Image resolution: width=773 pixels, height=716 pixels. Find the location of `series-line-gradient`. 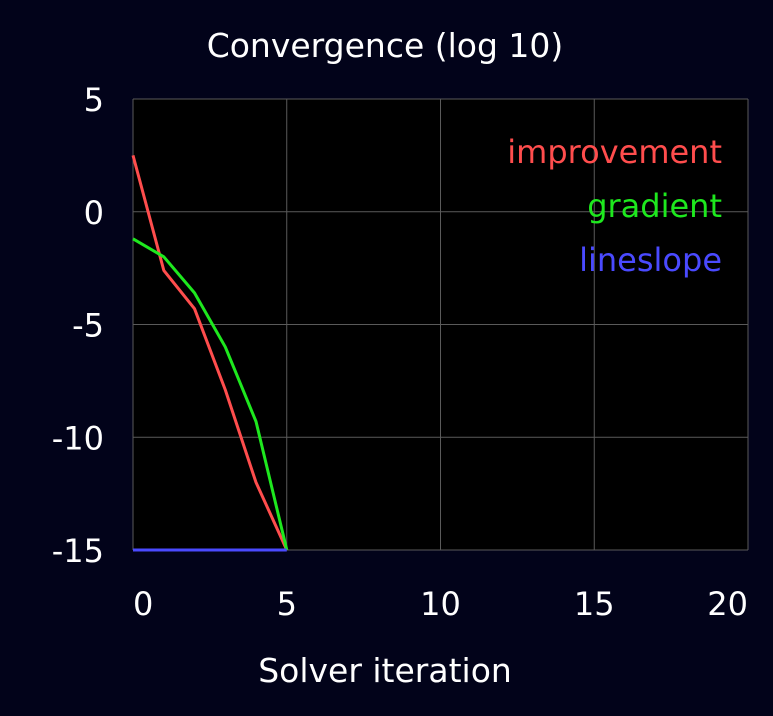

series-line-gradient is located at coordinates (210, 394).